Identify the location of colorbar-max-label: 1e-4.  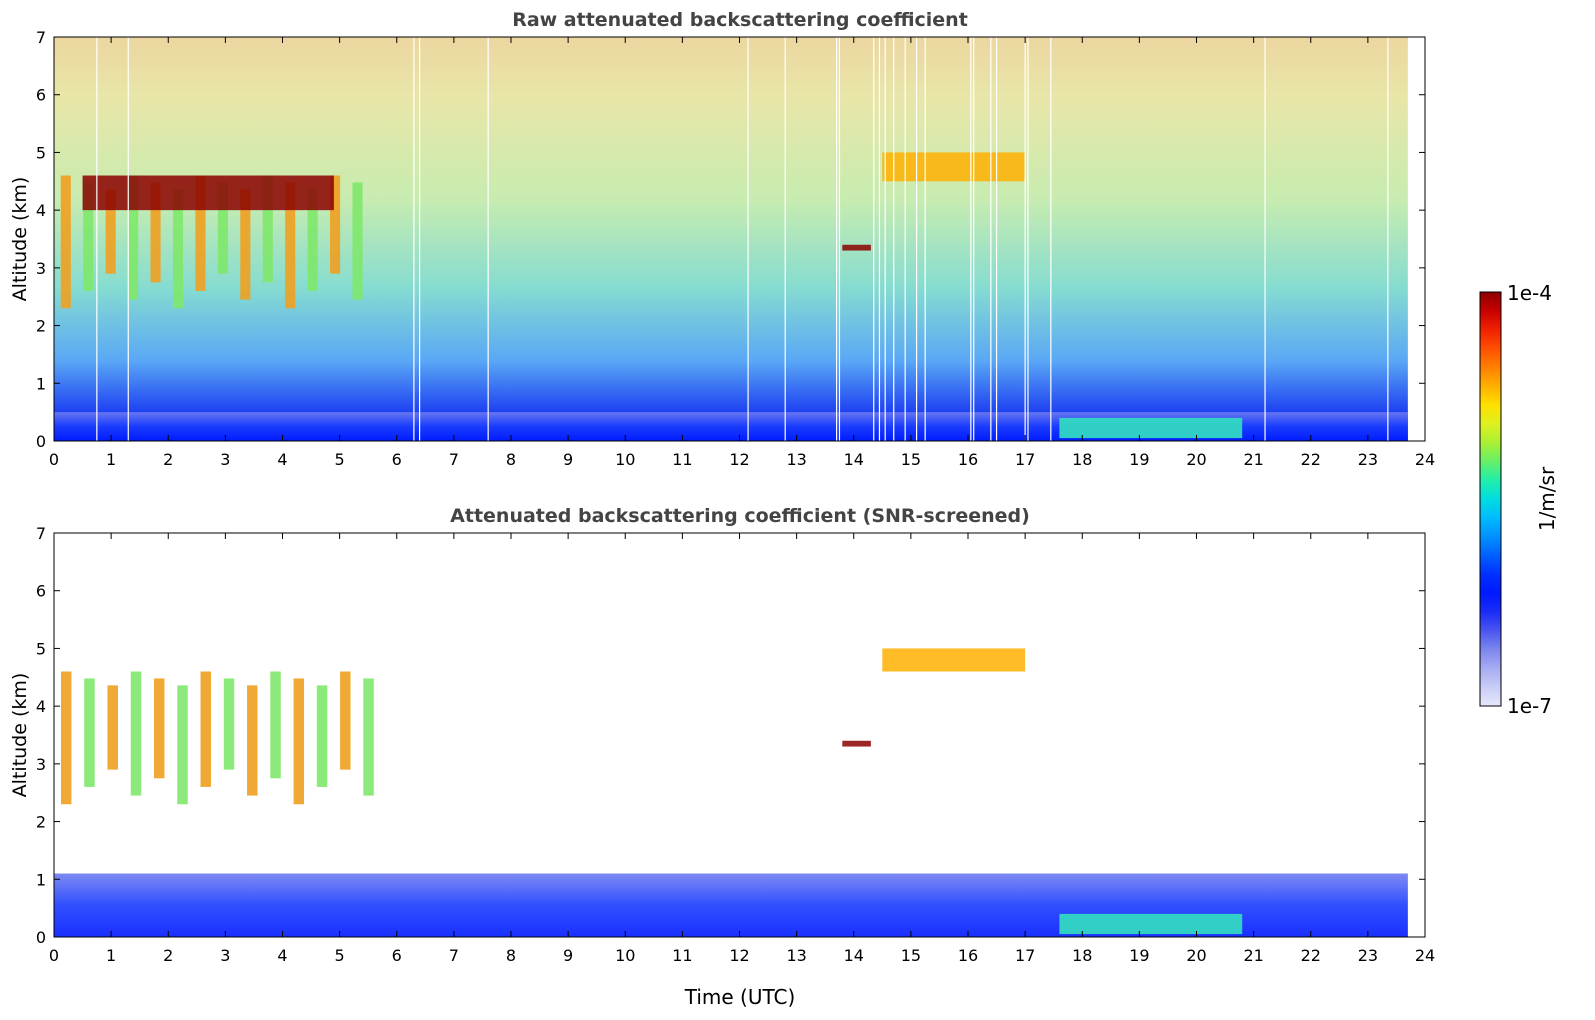
(1529, 293).